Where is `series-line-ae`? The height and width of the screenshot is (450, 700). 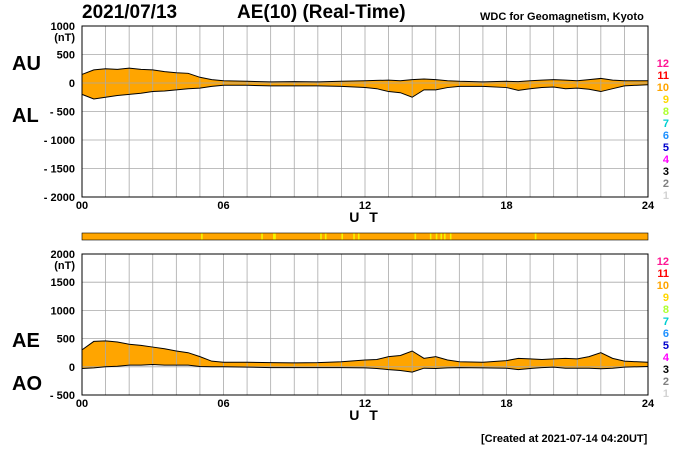 series-line-ae is located at coordinates (365, 352).